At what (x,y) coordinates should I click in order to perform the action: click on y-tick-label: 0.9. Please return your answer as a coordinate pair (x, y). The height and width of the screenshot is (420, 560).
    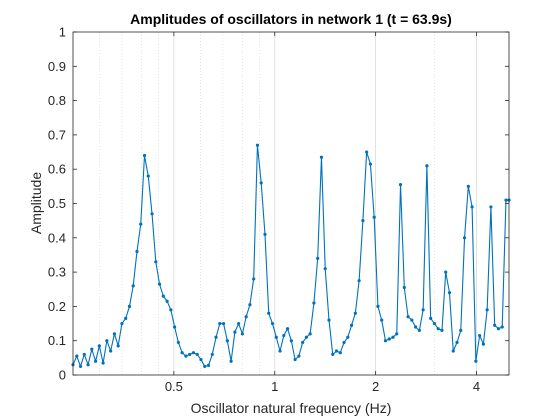
    Looking at the image, I should click on (57, 66).